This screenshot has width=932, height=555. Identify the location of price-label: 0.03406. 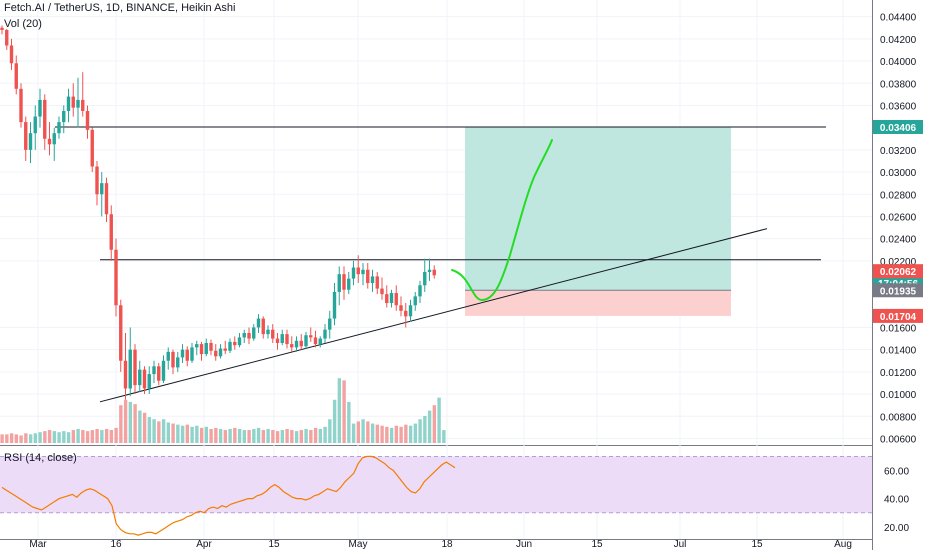
(898, 126).